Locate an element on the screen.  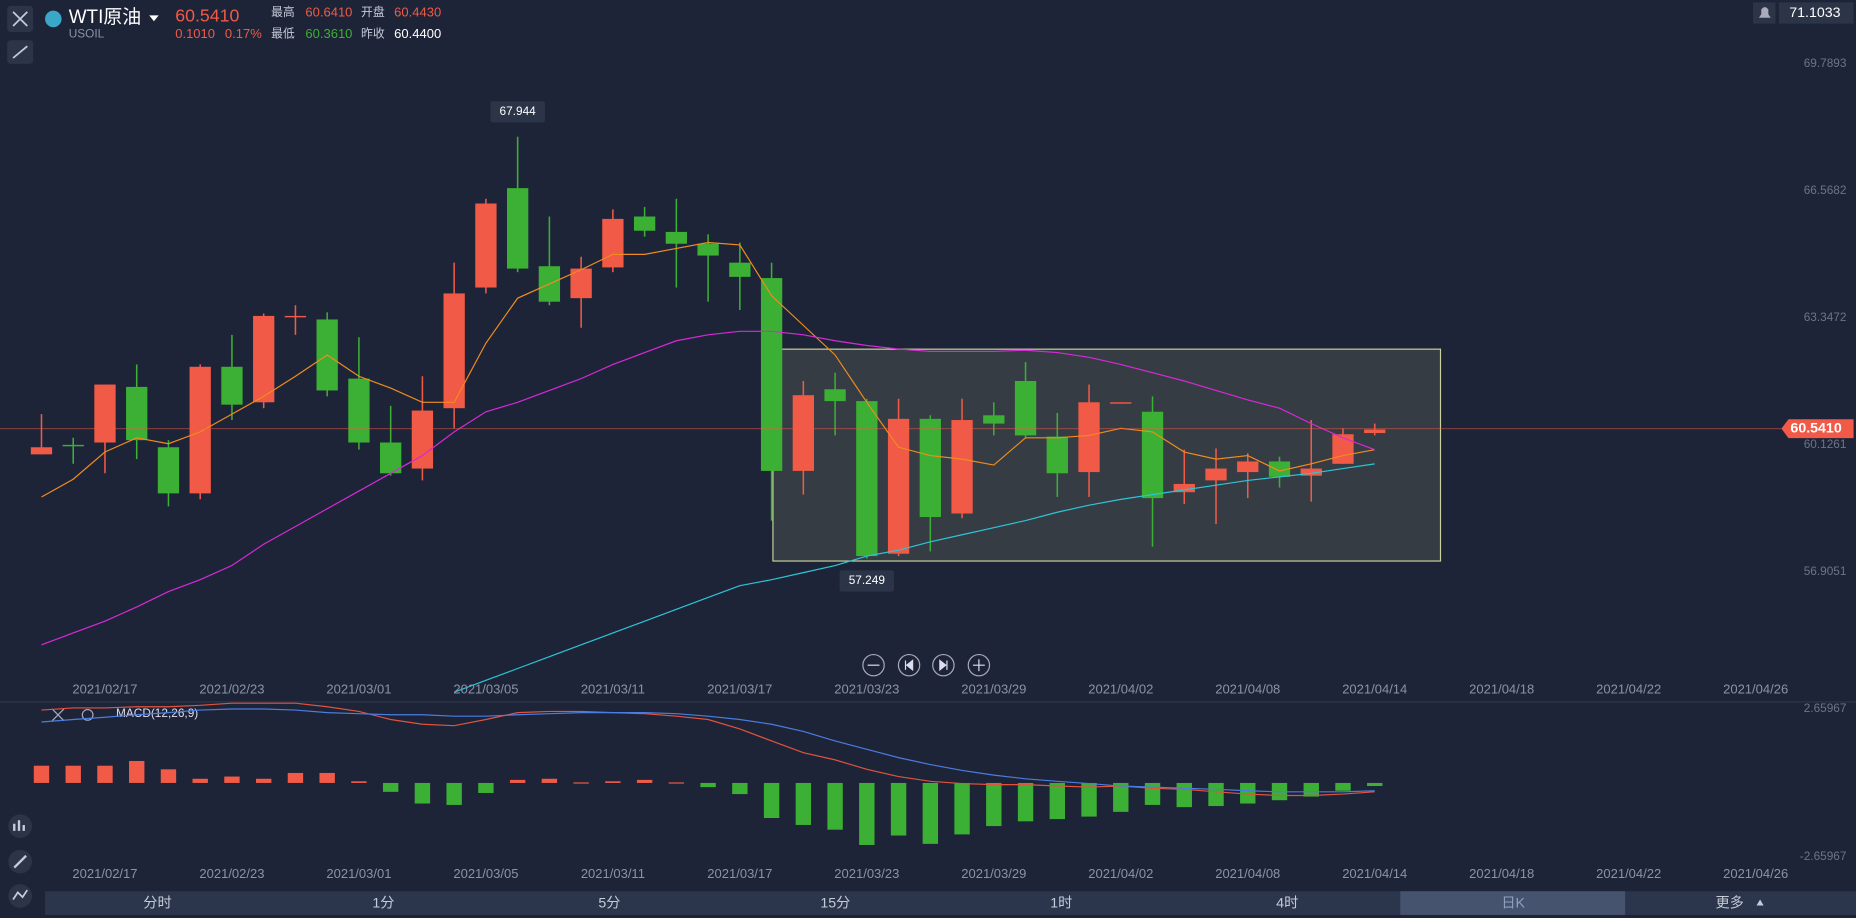
macd-tick-label: 2.65967 is located at coordinates (1825, 708).